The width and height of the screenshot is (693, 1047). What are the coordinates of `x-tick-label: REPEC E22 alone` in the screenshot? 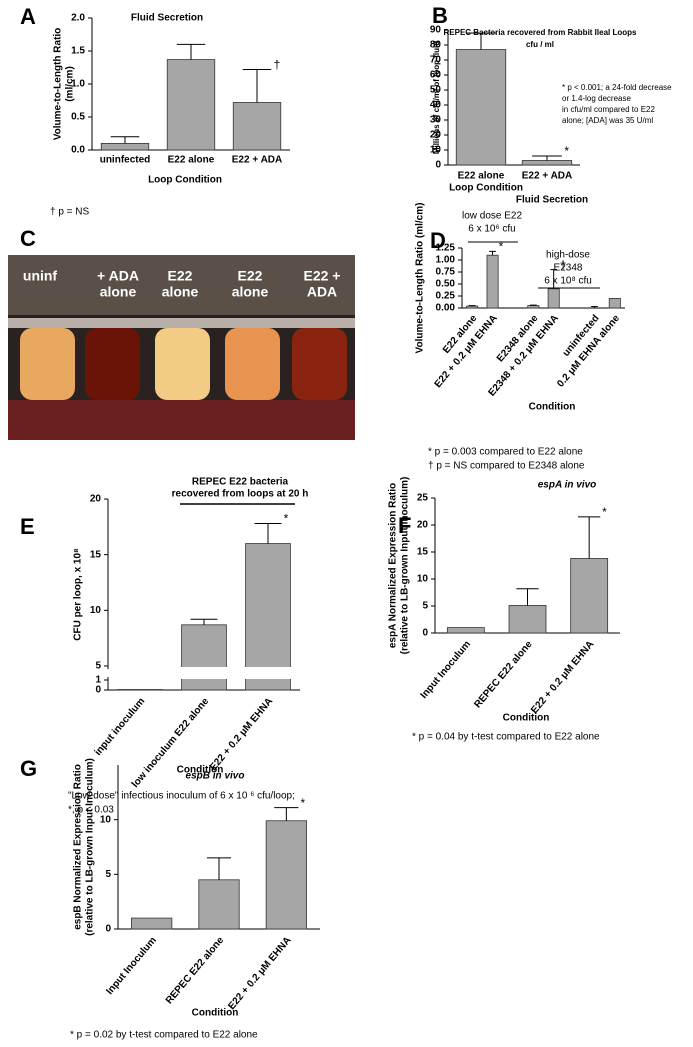 It's located at (195, 971).